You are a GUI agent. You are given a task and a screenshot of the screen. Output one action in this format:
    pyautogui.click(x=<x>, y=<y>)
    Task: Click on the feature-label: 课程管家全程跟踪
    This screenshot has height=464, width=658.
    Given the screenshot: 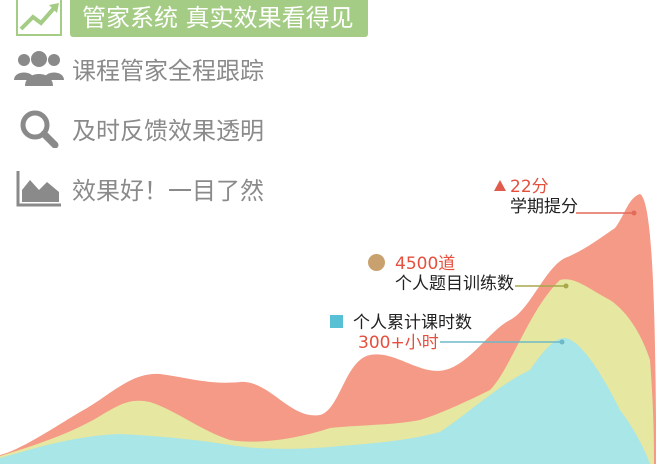 What is the action you would take?
    pyautogui.click(x=168, y=70)
    